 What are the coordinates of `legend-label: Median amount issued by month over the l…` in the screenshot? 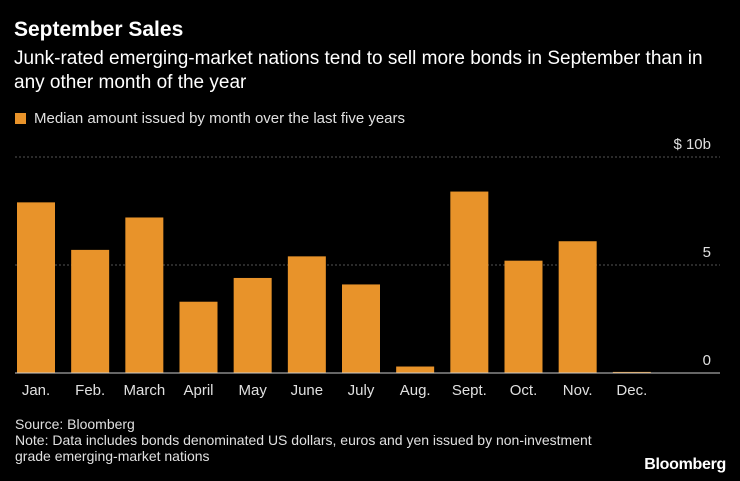 It's located at (220, 118).